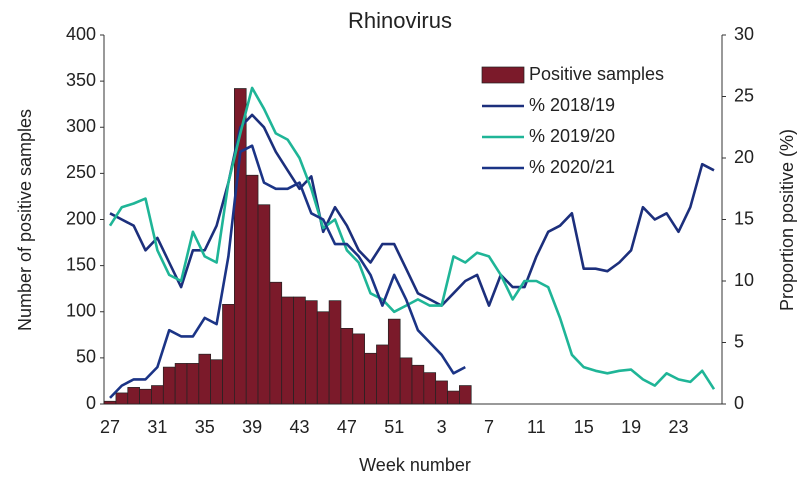 The image size is (804, 479). Describe the element at coordinates (81, 218) in the screenshot. I see `y-tick-label: 200` at that location.